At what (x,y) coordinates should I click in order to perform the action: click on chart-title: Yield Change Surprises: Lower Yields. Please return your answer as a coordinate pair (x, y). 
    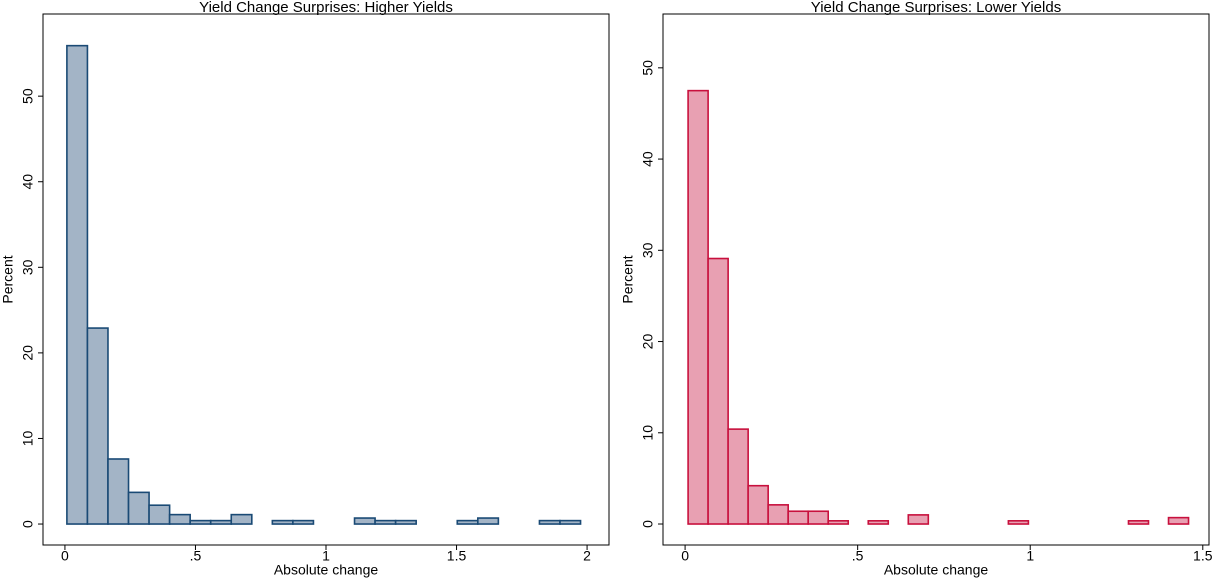
    Looking at the image, I should click on (936, 8).